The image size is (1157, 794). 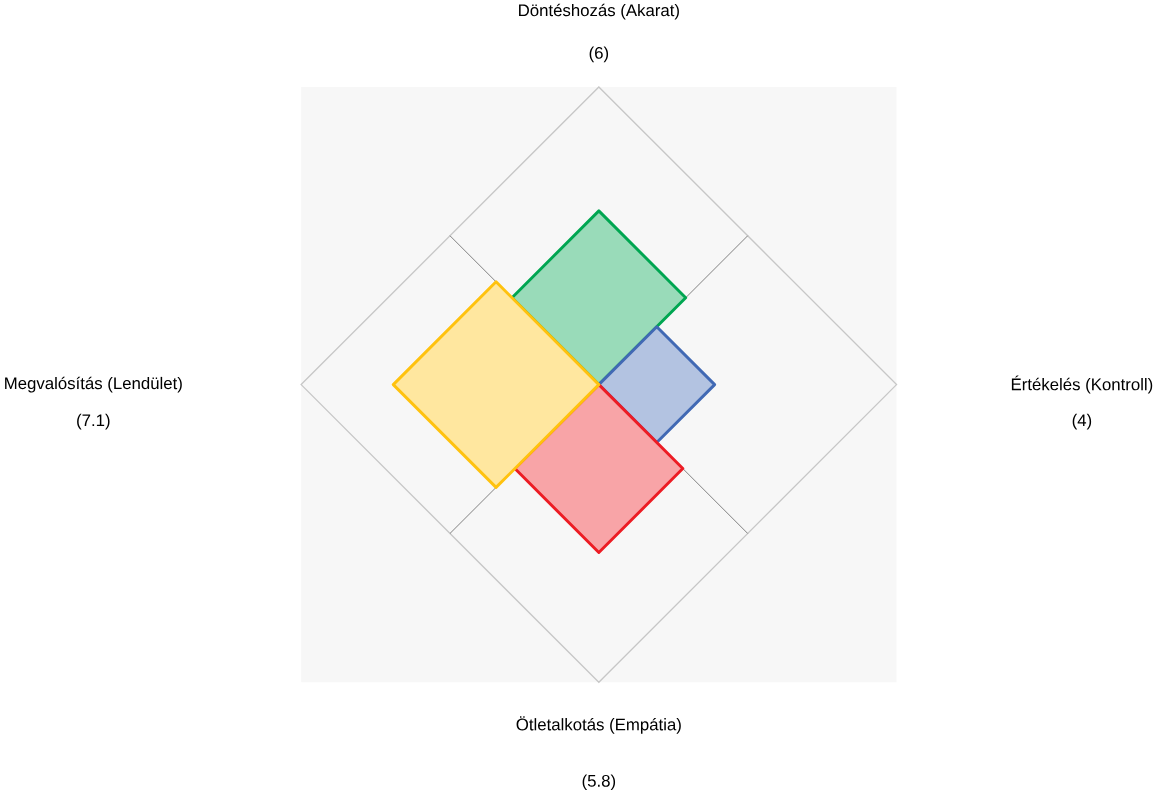 I want to click on data-label: (6), so click(x=599, y=54).